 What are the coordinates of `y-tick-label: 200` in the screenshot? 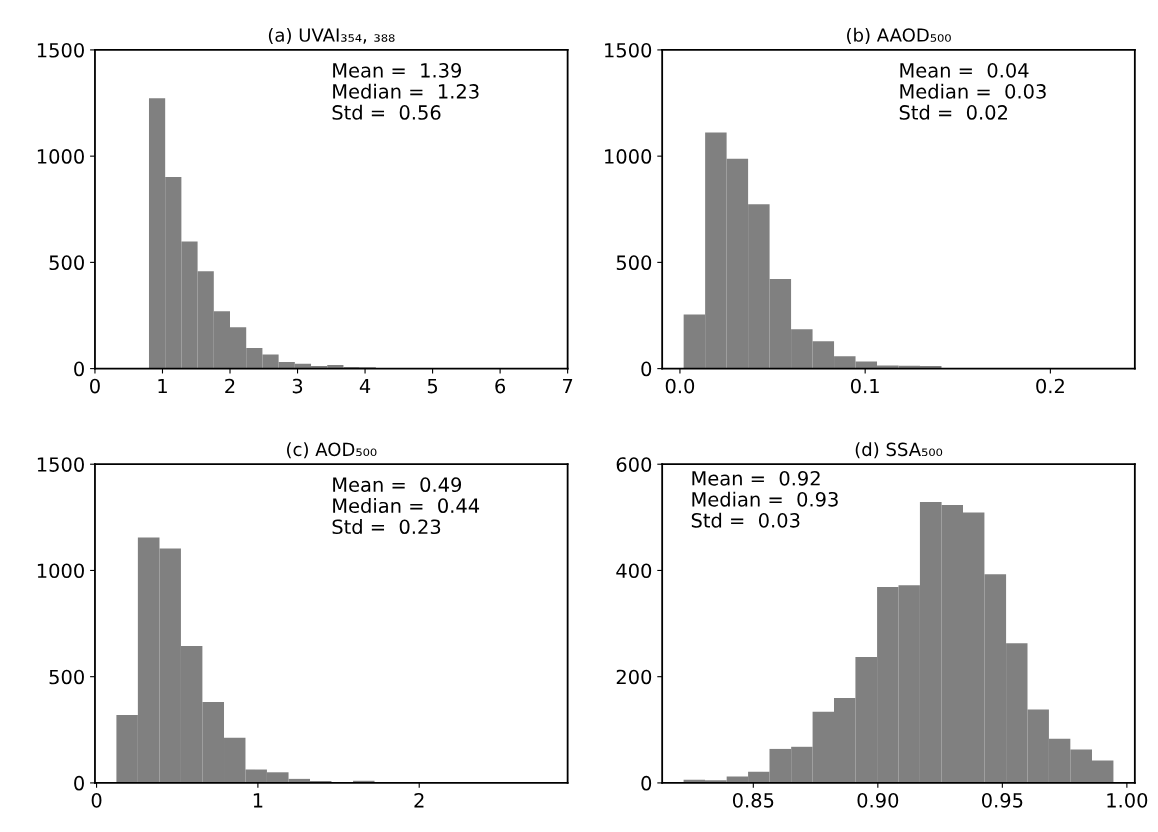 It's located at (634, 677).